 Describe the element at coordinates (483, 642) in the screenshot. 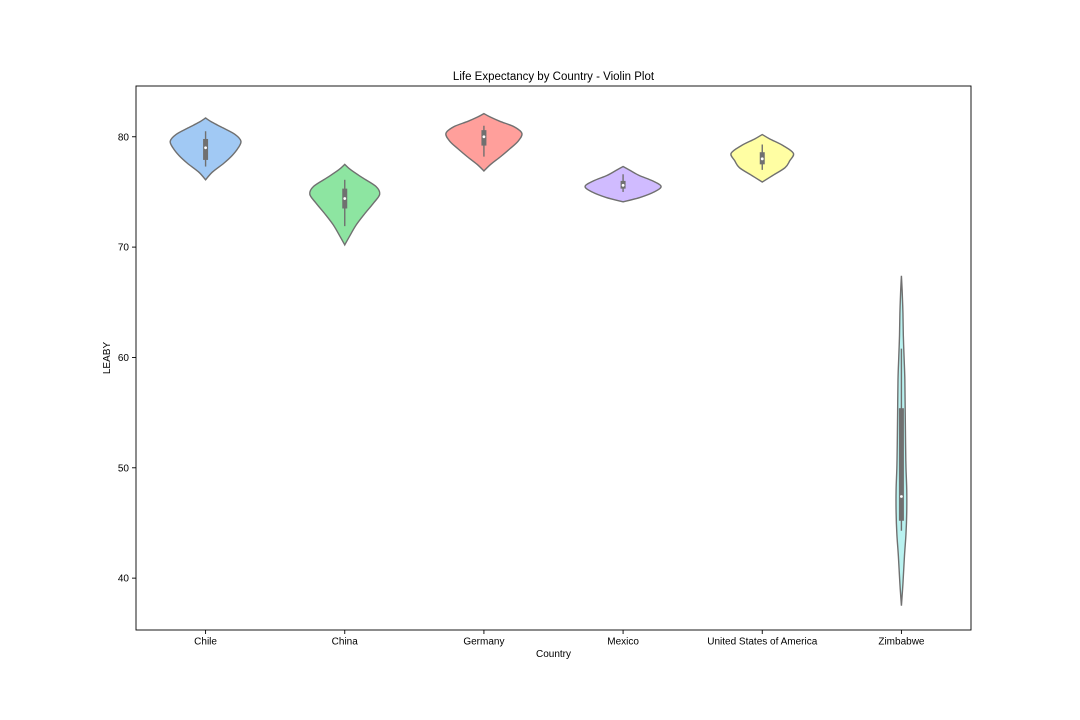

I see `x-tick-label-germany: Germany` at that location.